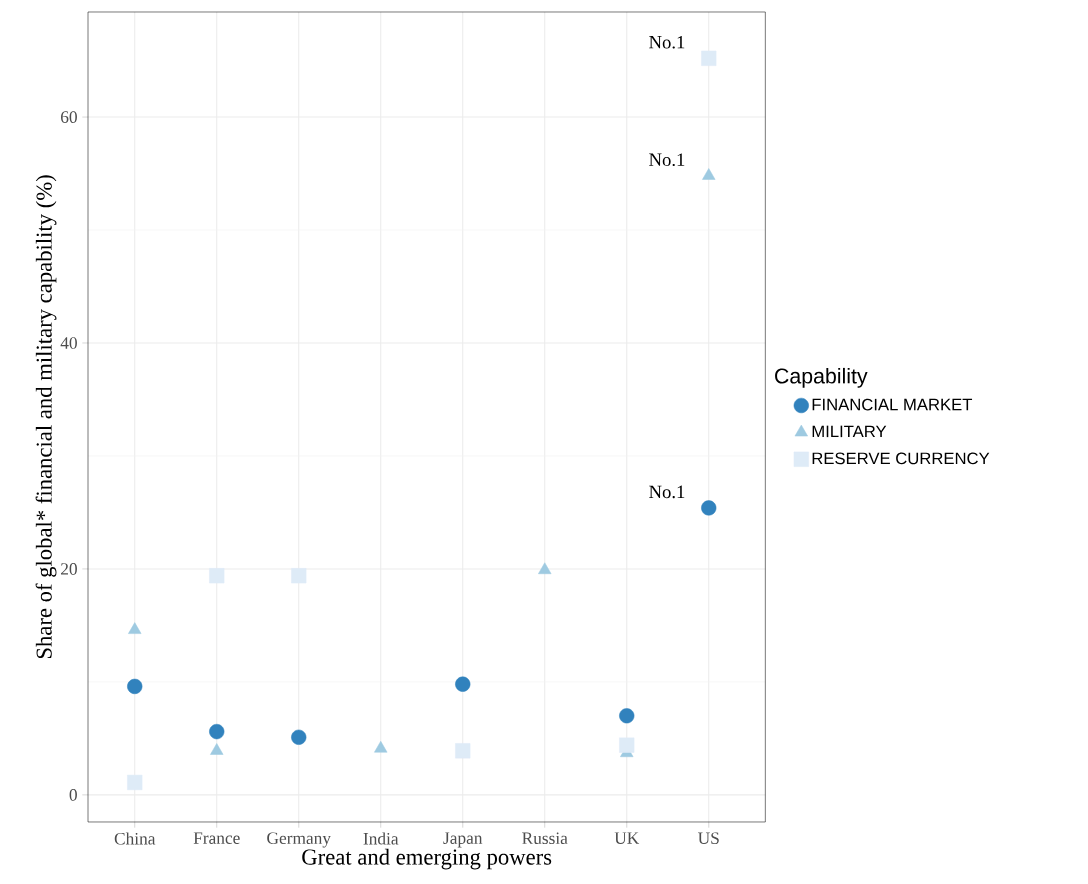 The width and height of the screenshot is (1088, 884). I want to click on y-tick-label: 40, so click(68, 343).